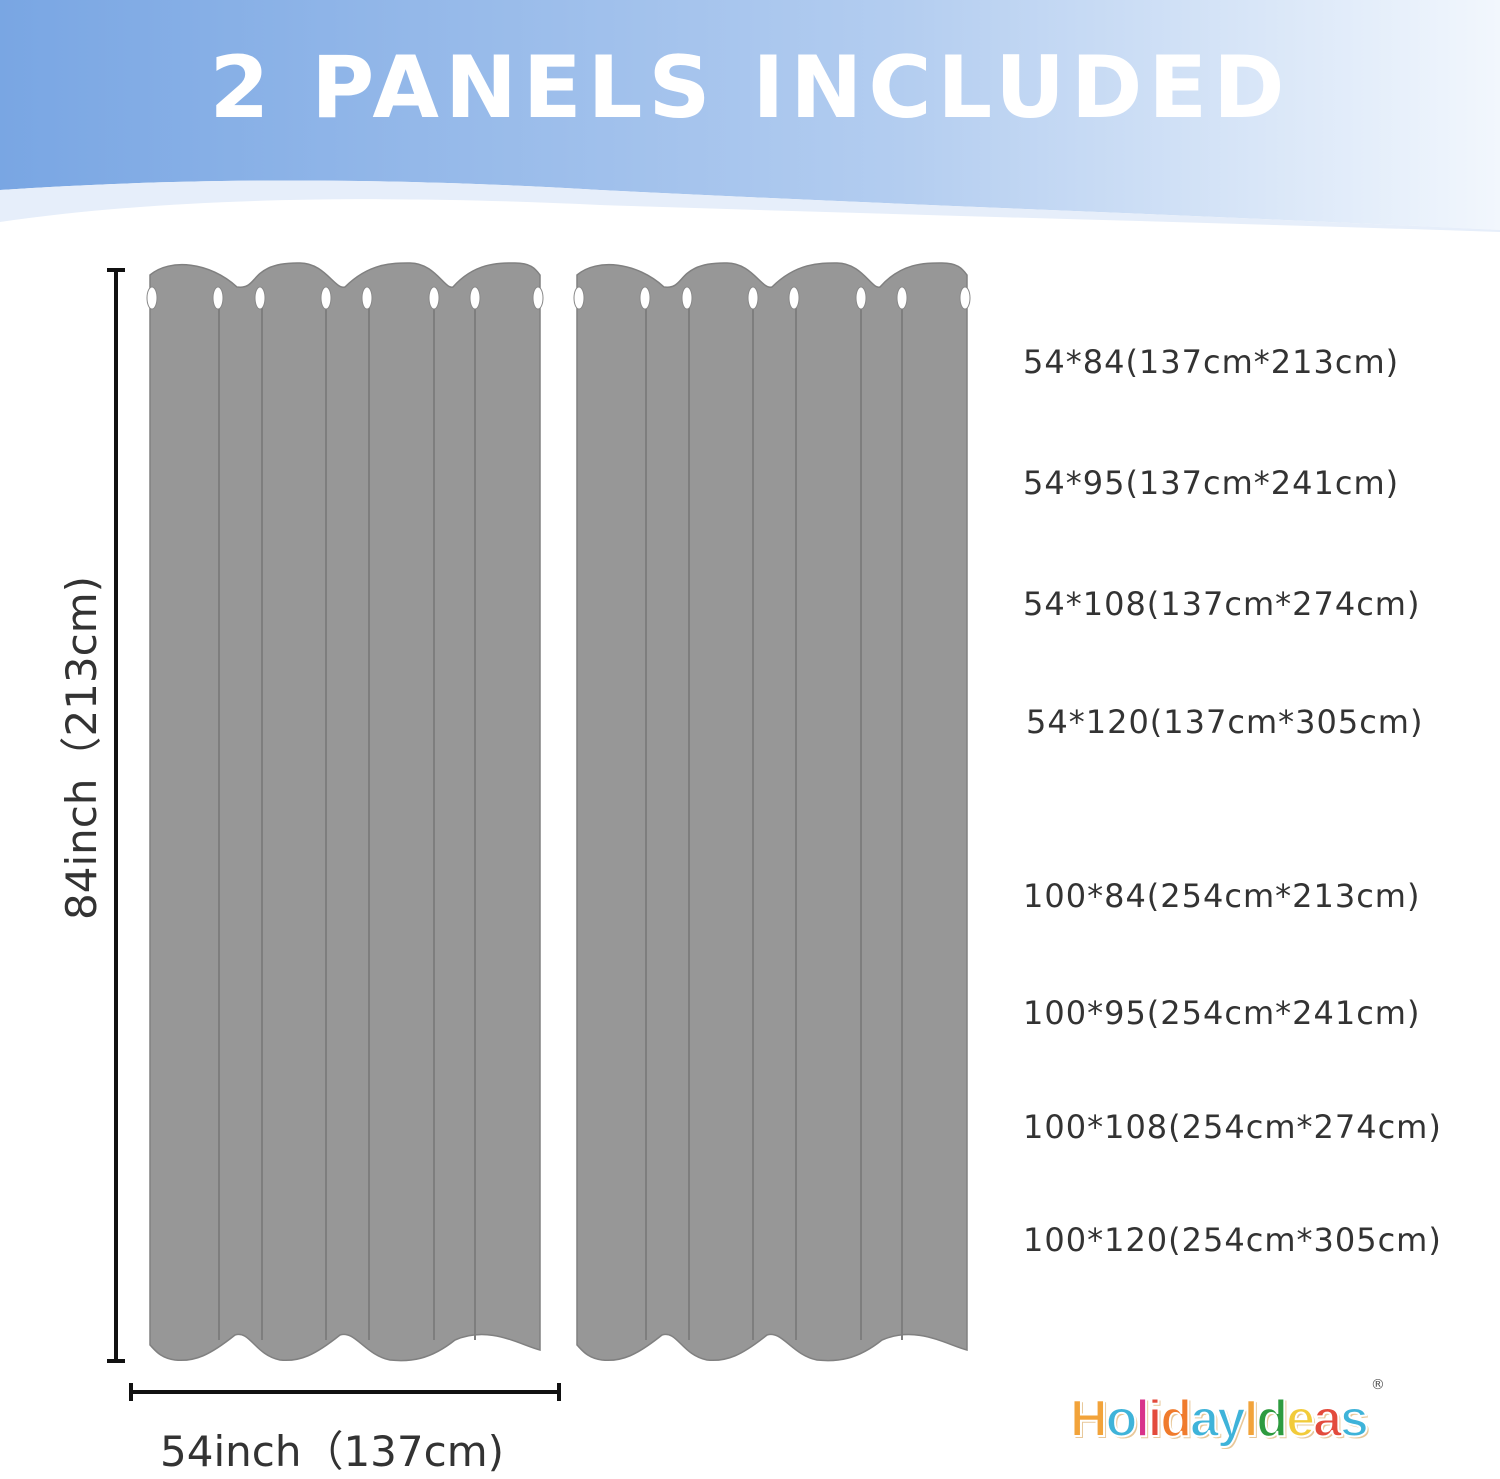  I want to click on size-option: 54*108(137cm*274cm), so click(1222, 604).